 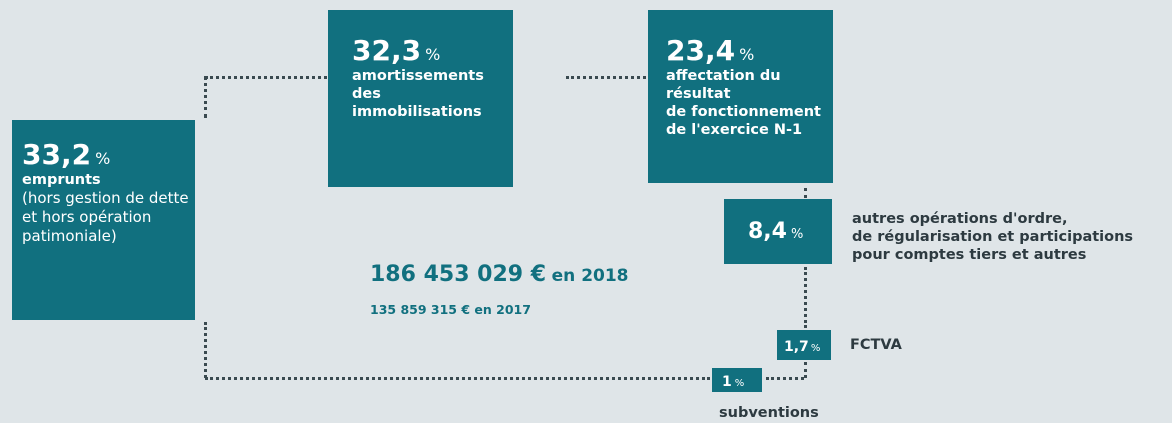 What do you see at coordinates (960, 219) in the screenshot?
I see `label: autres opérations d'ordre,` at bounding box center [960, 219].